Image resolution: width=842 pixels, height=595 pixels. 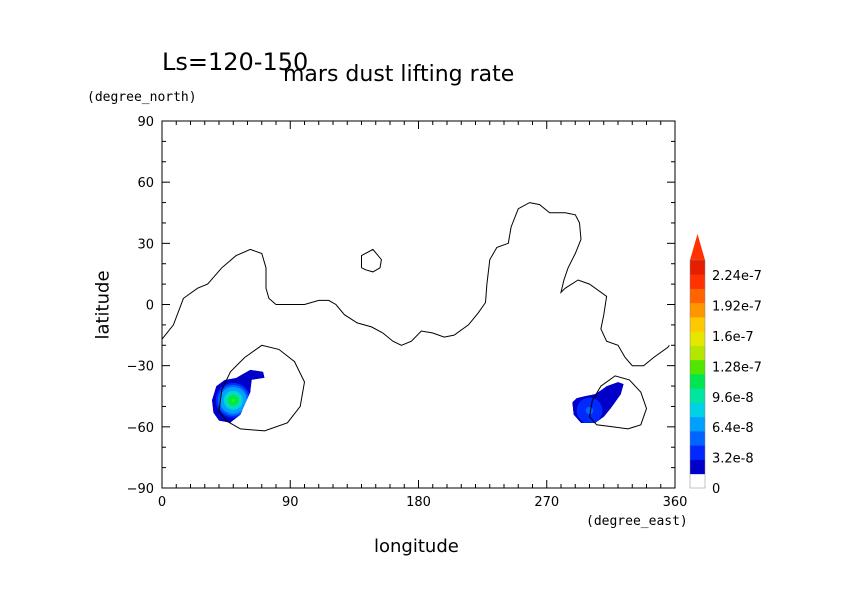 I want to click on x-axis-unit: (degree_east), so click(x=637, y=521).